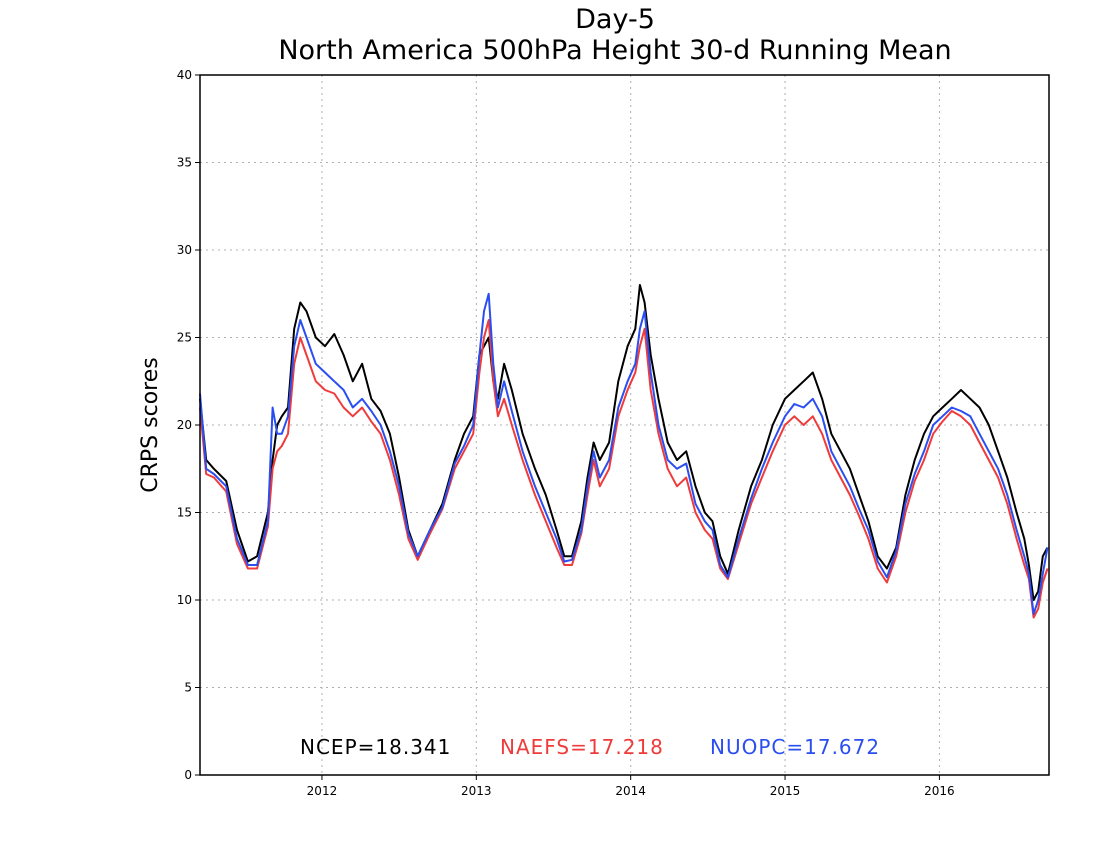 Image resolution: width=1100 pixels, height=850 pixels. Describe the element at coordinates (184, 163) in the screenshot. I see `y-tick-label: 35` at that location.